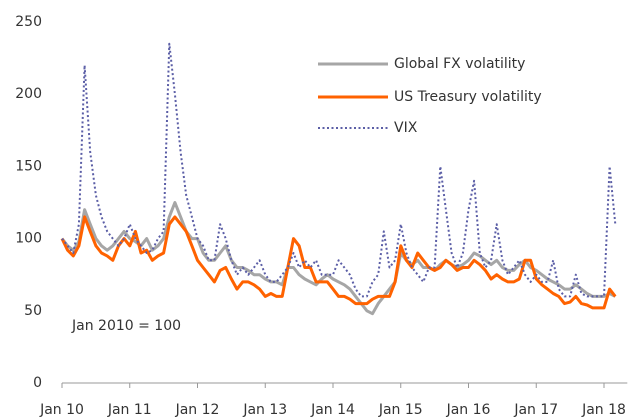 This screenshot has width=632, height=419. I want to click on legend-label: VIX, so click(406, 128).